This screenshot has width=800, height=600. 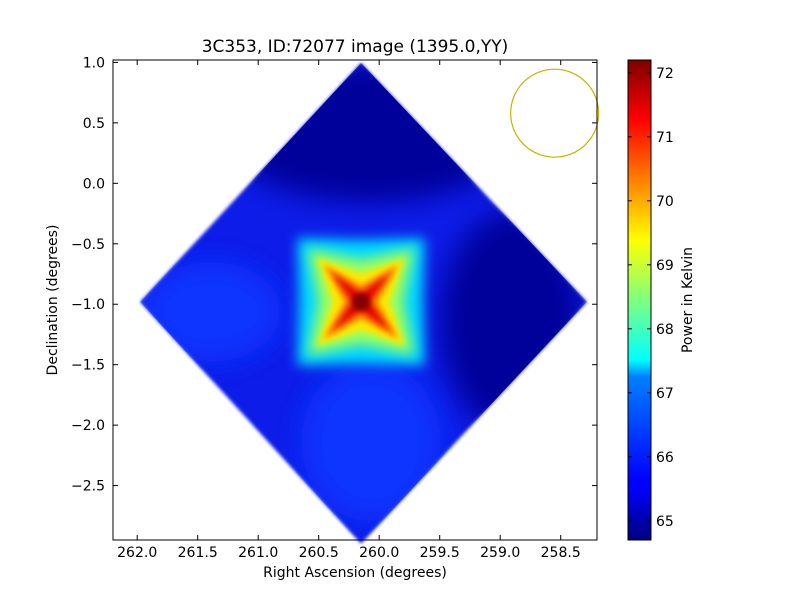 I want to click on y-tick-label: 1.0, so click(x=94, y=63).